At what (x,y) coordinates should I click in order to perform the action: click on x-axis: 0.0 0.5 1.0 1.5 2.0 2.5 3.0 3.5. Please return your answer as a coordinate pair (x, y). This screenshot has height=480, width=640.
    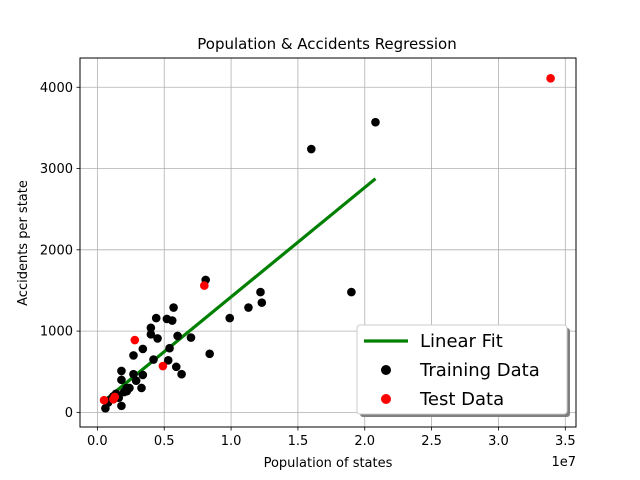
    Looking at the image, I should click on (331, 438).